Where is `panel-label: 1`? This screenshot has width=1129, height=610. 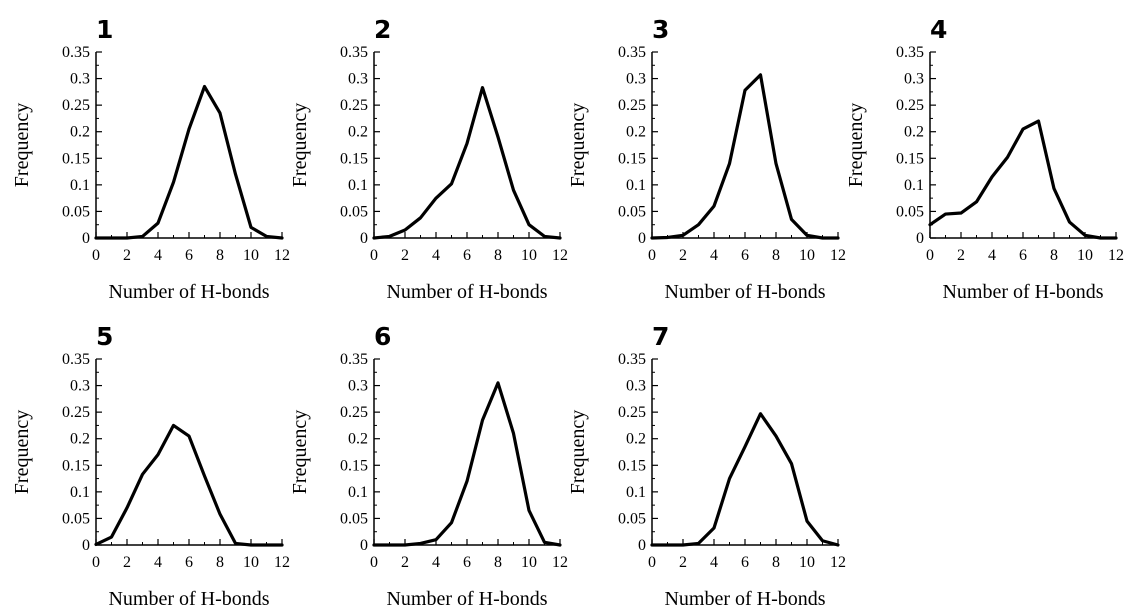 panel-label: 1 is located at coordinates (104, 29).